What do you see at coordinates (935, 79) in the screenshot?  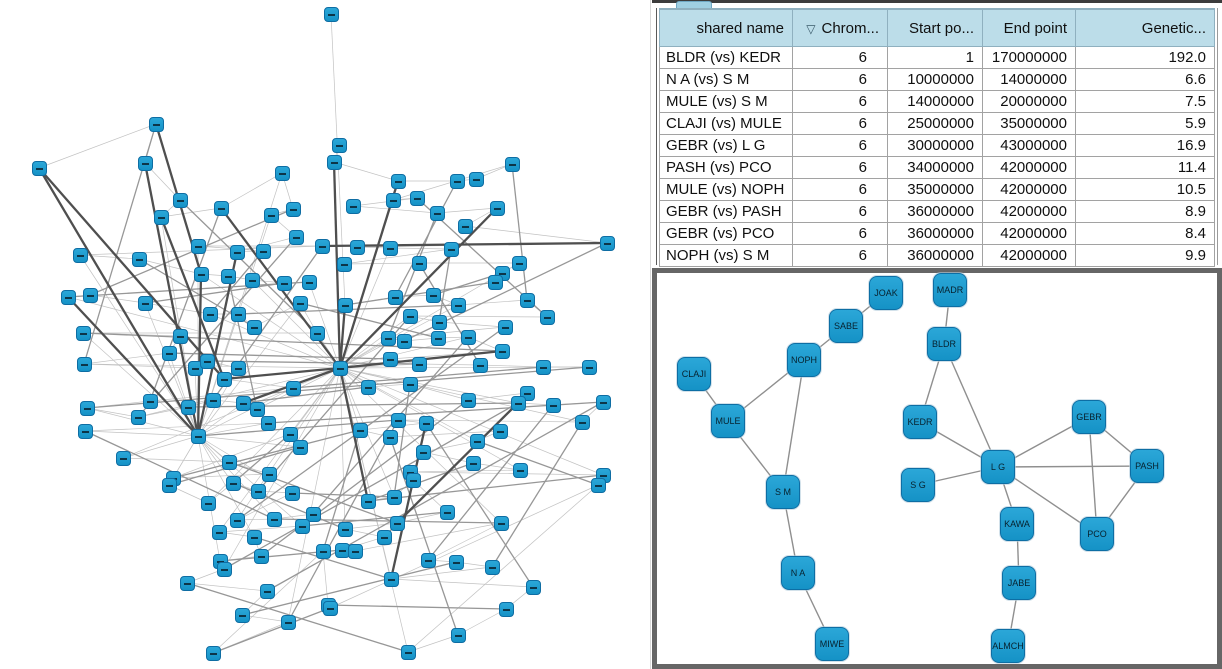 I see `table-cell: 10000000` at bounding box center [935, 79].